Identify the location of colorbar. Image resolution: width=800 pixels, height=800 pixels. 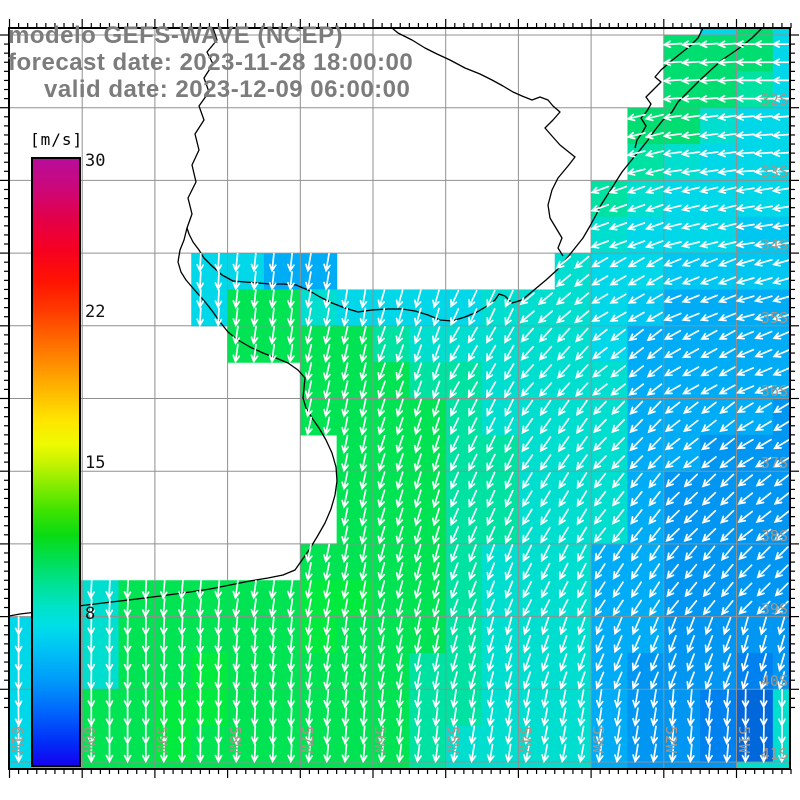
(56, 462).